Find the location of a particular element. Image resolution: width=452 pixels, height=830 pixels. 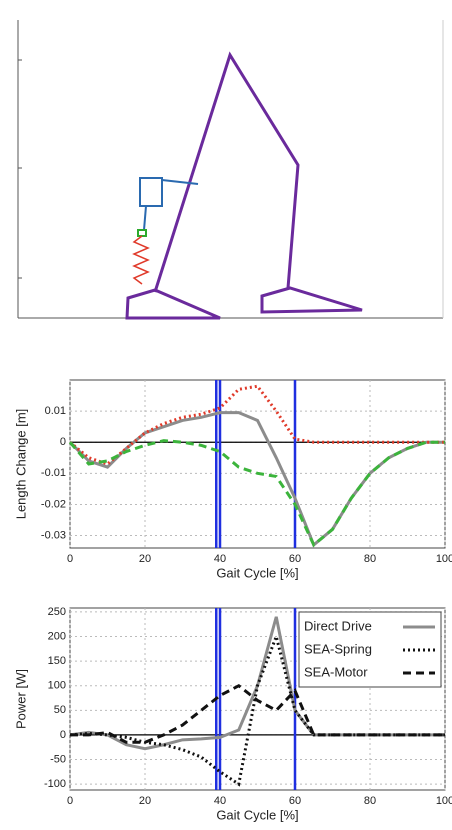

y-tick-label: -50 is located at coordinates (58, 759).